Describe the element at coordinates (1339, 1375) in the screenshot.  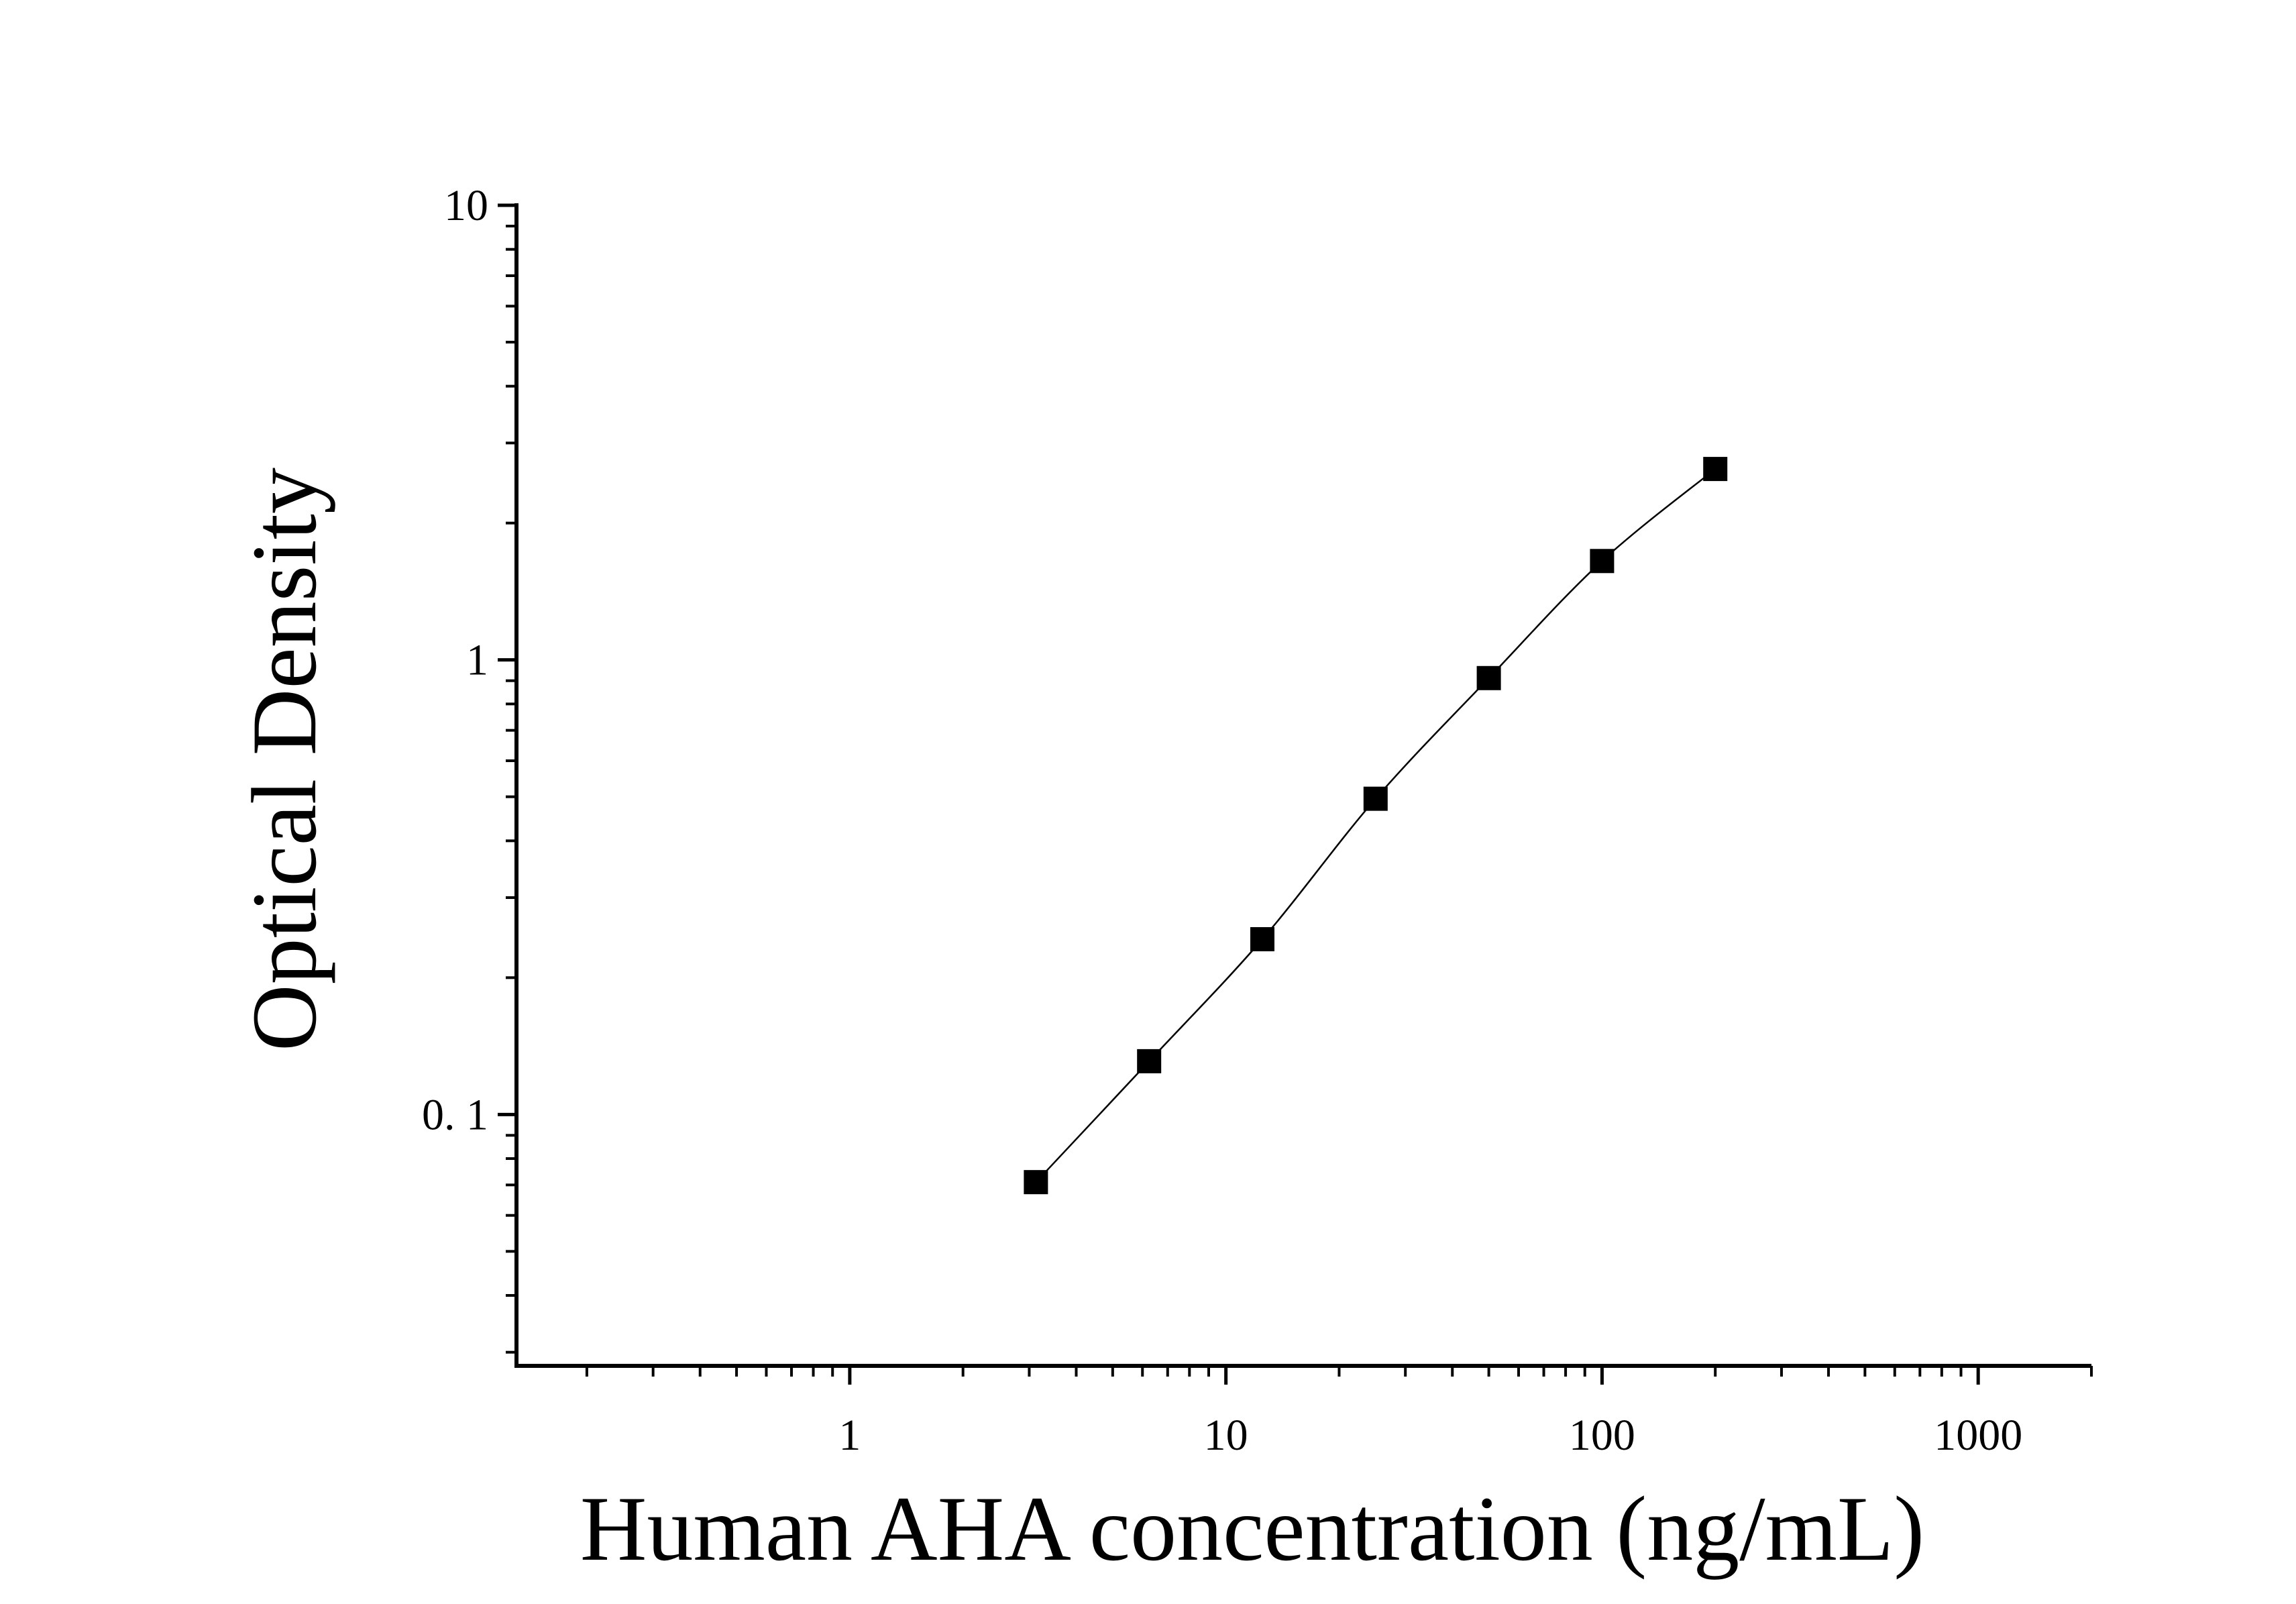
I see `x-axis-ticks` at that location.